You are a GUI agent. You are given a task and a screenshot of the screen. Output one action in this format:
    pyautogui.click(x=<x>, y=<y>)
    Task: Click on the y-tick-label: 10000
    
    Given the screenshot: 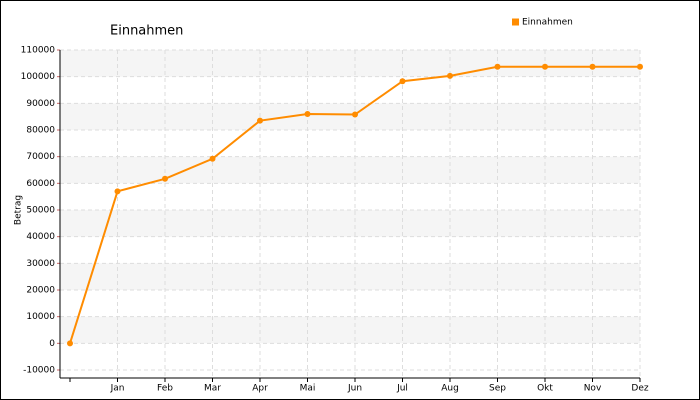 What is the action you would take?
    pyautogui.click(x=40, y=317)
    